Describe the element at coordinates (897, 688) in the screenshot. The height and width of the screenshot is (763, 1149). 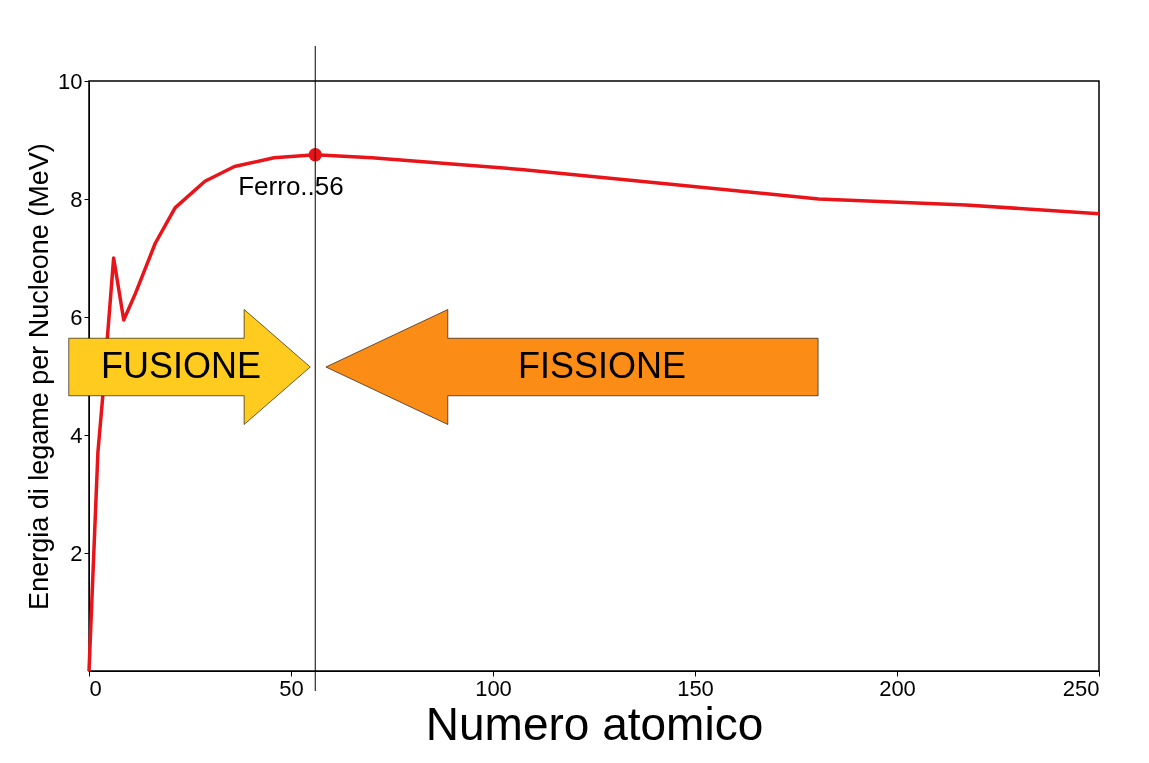
I see `x-tick-label: 200` at that location.